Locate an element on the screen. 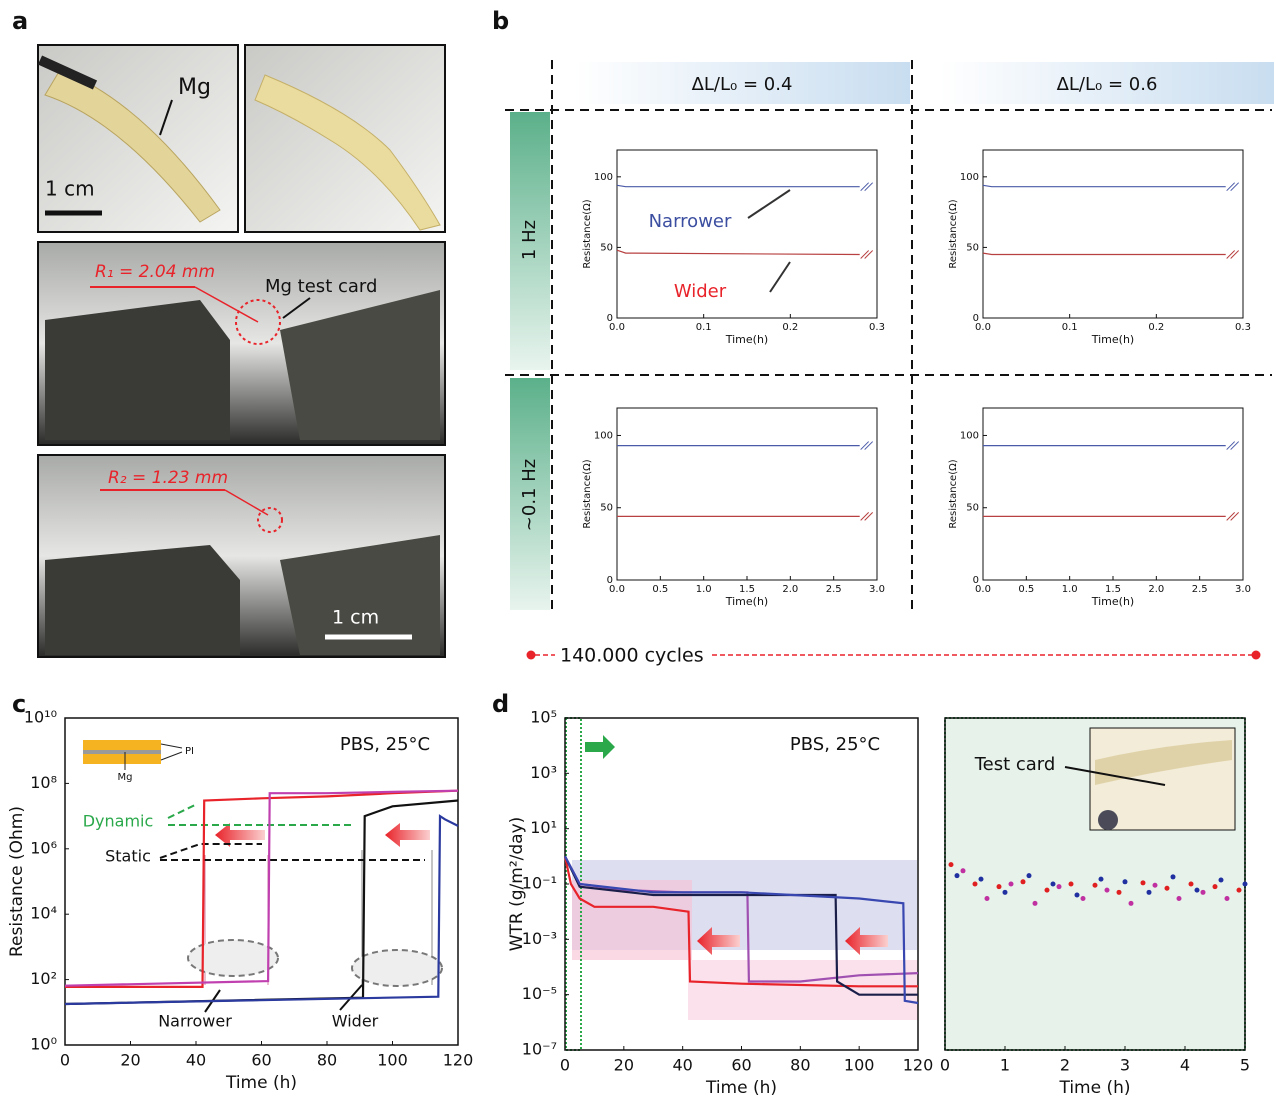 The width and height of the screenshot is (1276, 1099). y-tick-label: 100 is located at coordinates (969, 177).